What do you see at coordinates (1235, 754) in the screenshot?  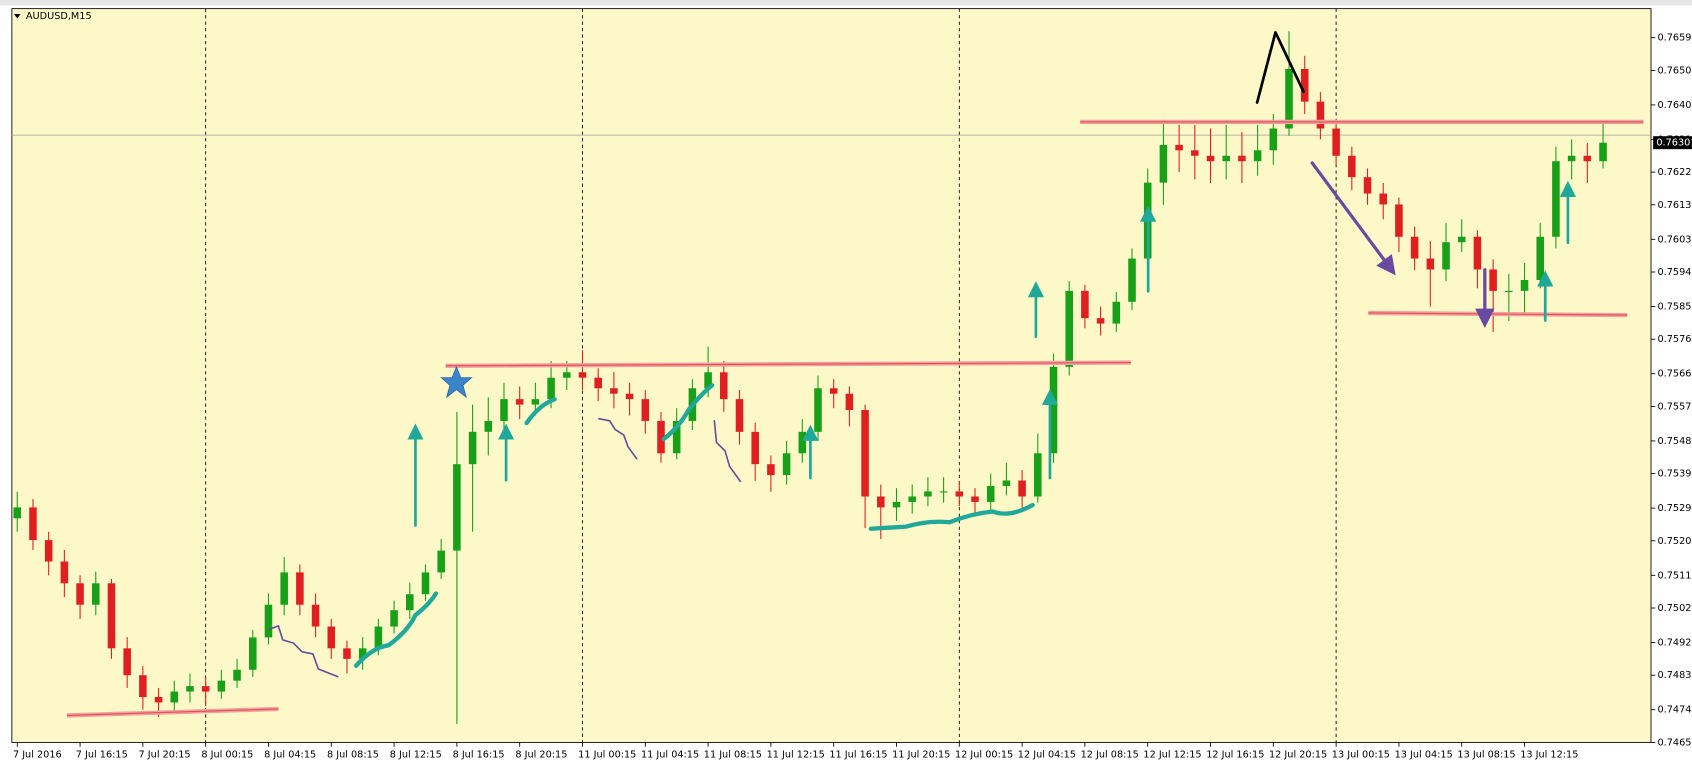 I see `x-tick-label: 12 Jul 16:15` at bounding box center [1235, 754].